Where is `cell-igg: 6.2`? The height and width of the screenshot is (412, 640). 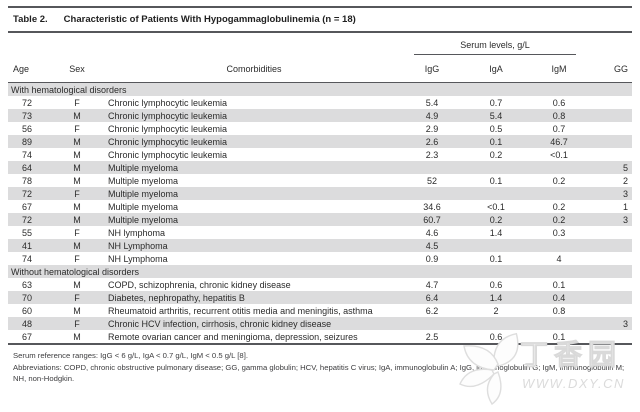
cell-igg: 6.2 is located at coordinates (432, 310).